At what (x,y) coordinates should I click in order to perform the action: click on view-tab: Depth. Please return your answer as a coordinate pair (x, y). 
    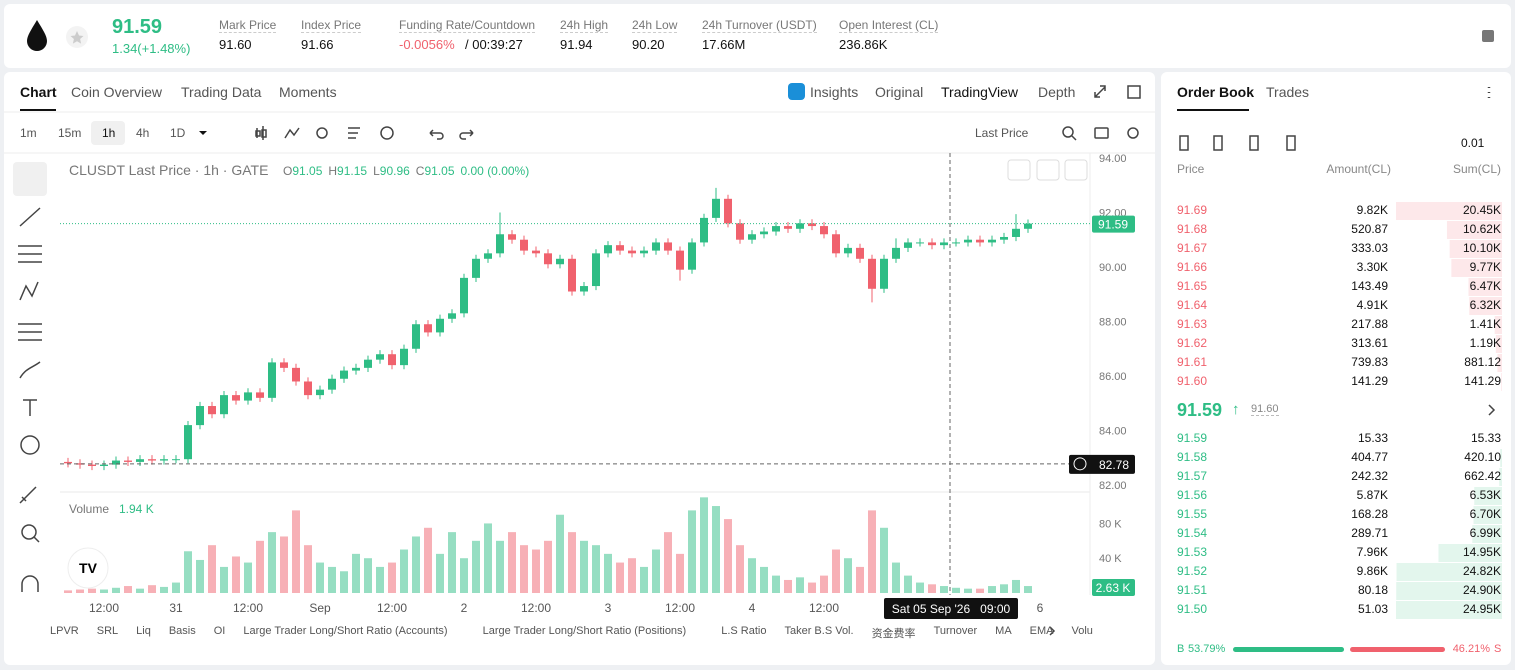
    Looking at the image, I should click on (1057, 92).